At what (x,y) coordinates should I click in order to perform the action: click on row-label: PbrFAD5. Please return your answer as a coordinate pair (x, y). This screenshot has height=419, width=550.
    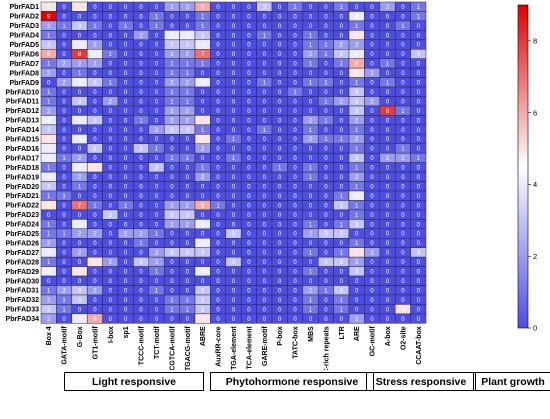
    Looking at the image, I should click on (24, 45).